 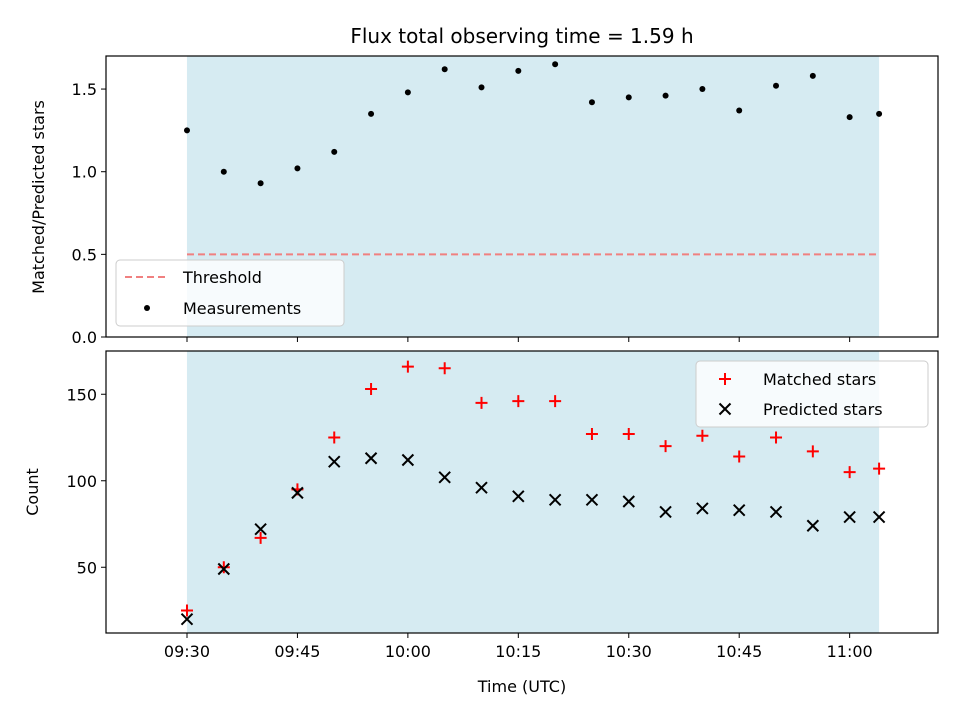 I want to click on chart-title: Flux total observing time = 1.59 h, so click(x=521, y=36).